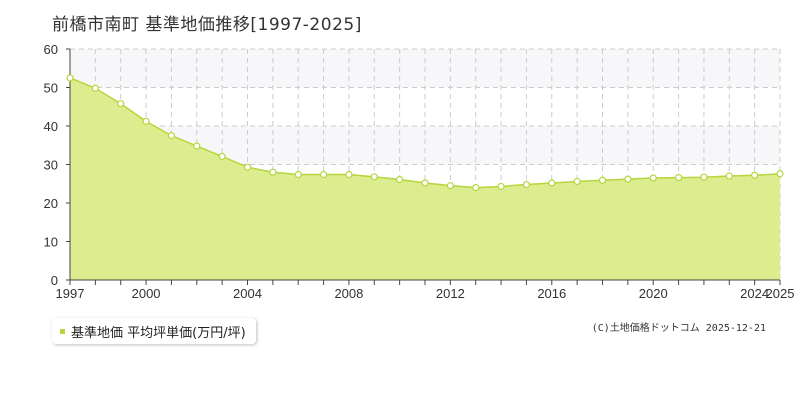 The height and width of the screenshot is (400, 800). Describe the element at coordinates (62, 331) in the screenshot. I see `legend-swatch` at that location.